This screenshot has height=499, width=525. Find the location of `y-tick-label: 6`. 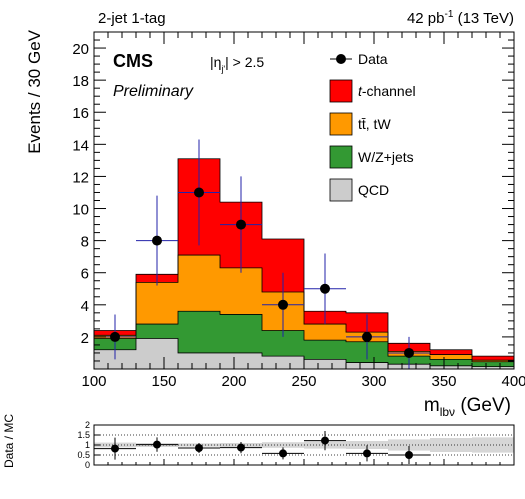

y-tick-label: 6 is located at coordinates (85, 274).